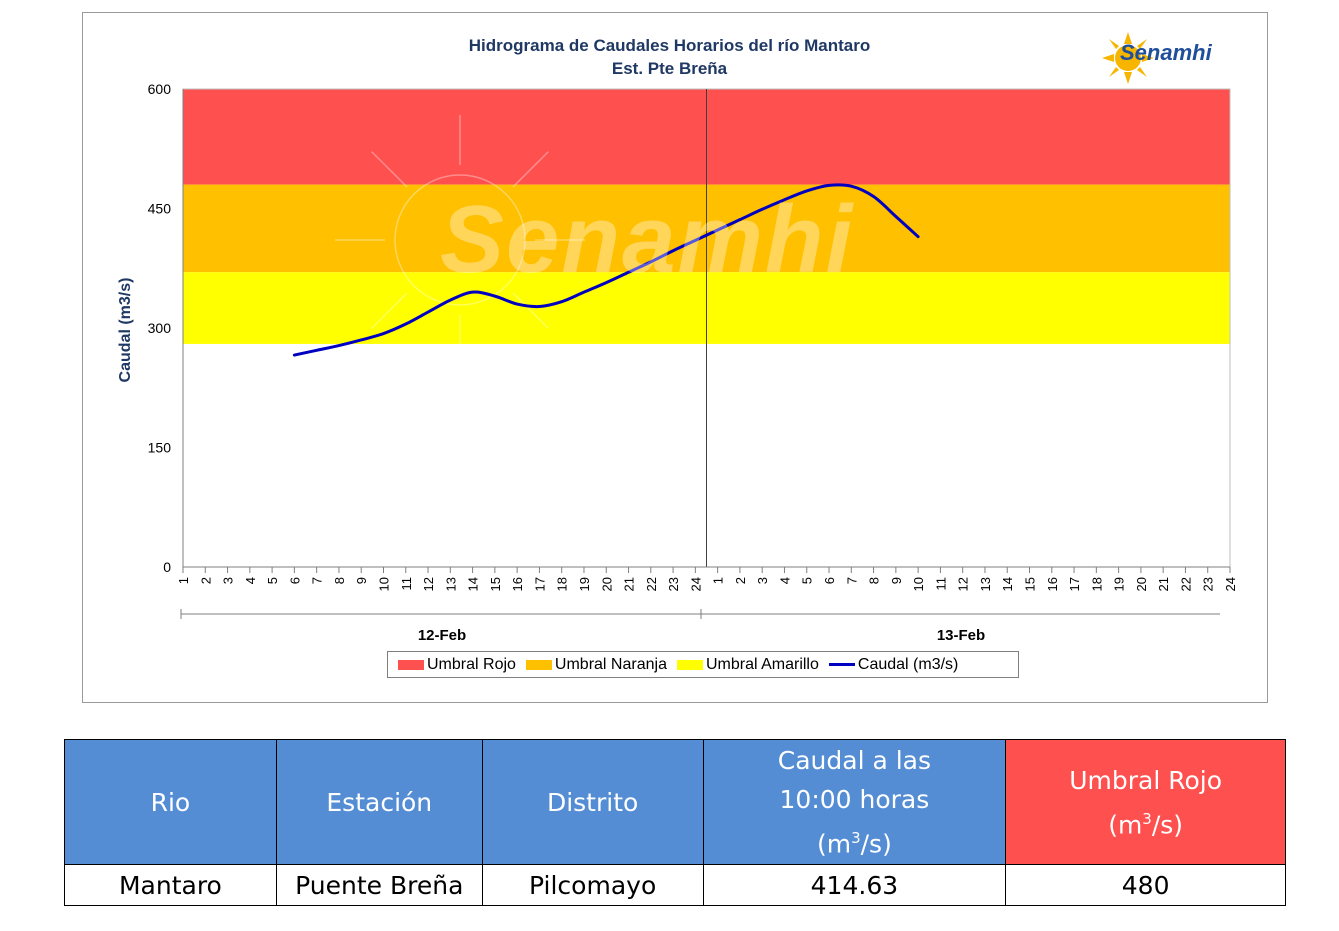 The width and height of the screenshot is (1339, 931). I want to click on header-caudal-unit-sup: 3, so click(856, 838).